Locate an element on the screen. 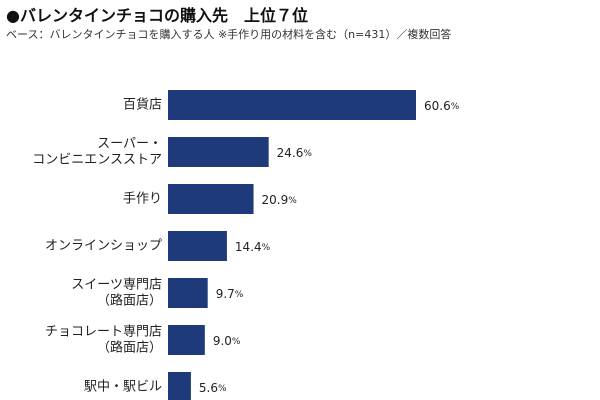  category-label-5-line-0: チョコレート専門店 is located at coordinates (103, 332).